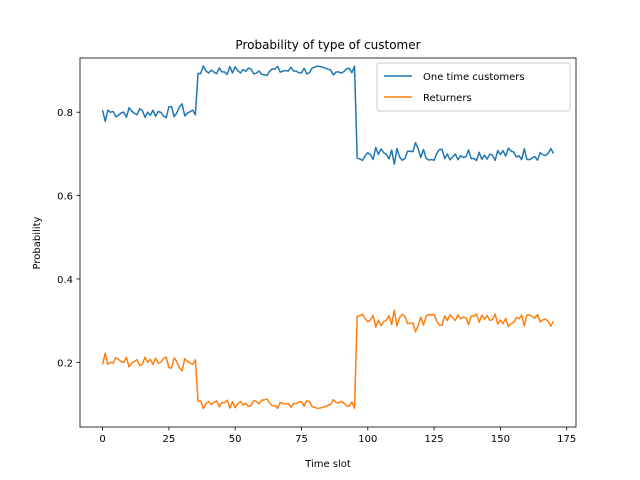 The height and width of the screenshot is (480, 640). What do you see at coordinates (37, 242) in the screenshot?
I see `y-axis-label: Probability` at bounding box center [37, 242].